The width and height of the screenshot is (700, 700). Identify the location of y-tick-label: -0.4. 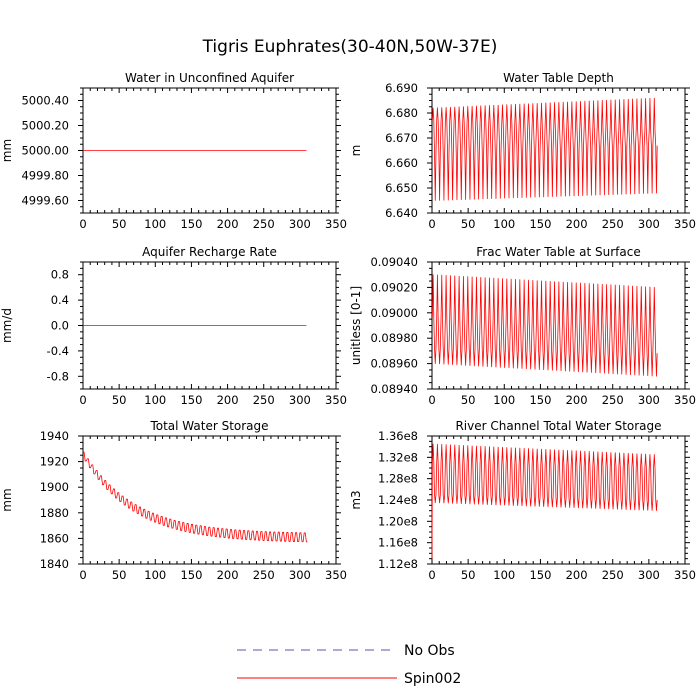
(58, 351).